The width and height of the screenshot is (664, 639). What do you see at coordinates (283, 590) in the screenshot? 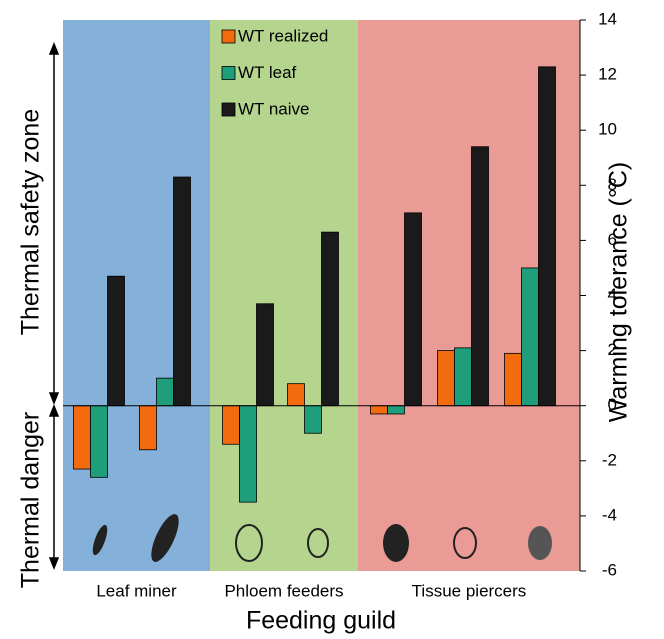
I see `guild-label: Phloem feeders` at bounding box center [283, 590].